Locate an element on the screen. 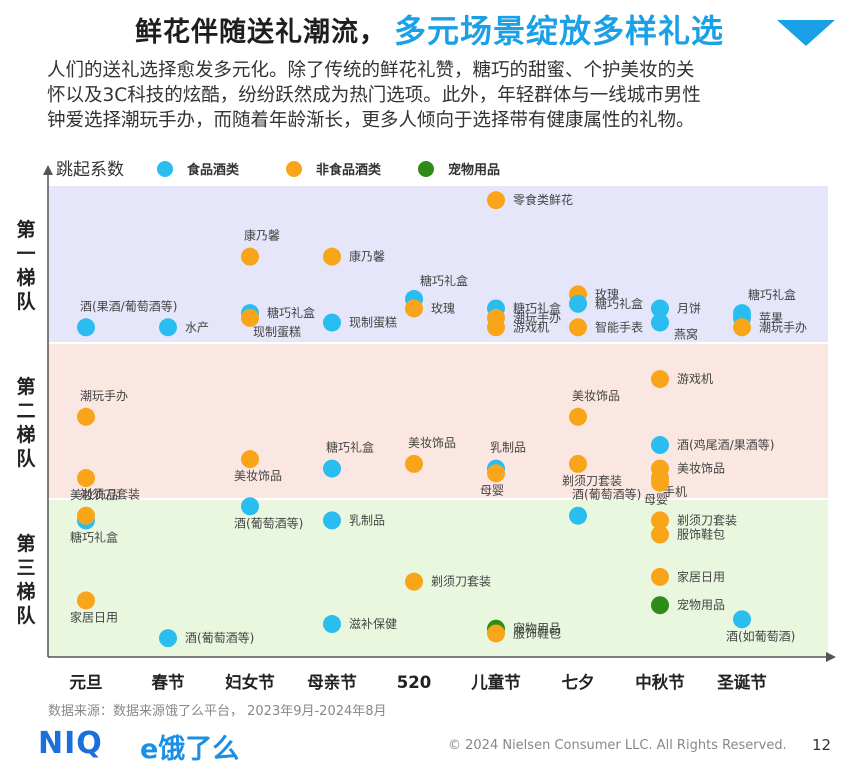 Image resolution: width=863 pixels, height=773 pixels. data-label: 燕窝 is located at coordinates (686, 334).